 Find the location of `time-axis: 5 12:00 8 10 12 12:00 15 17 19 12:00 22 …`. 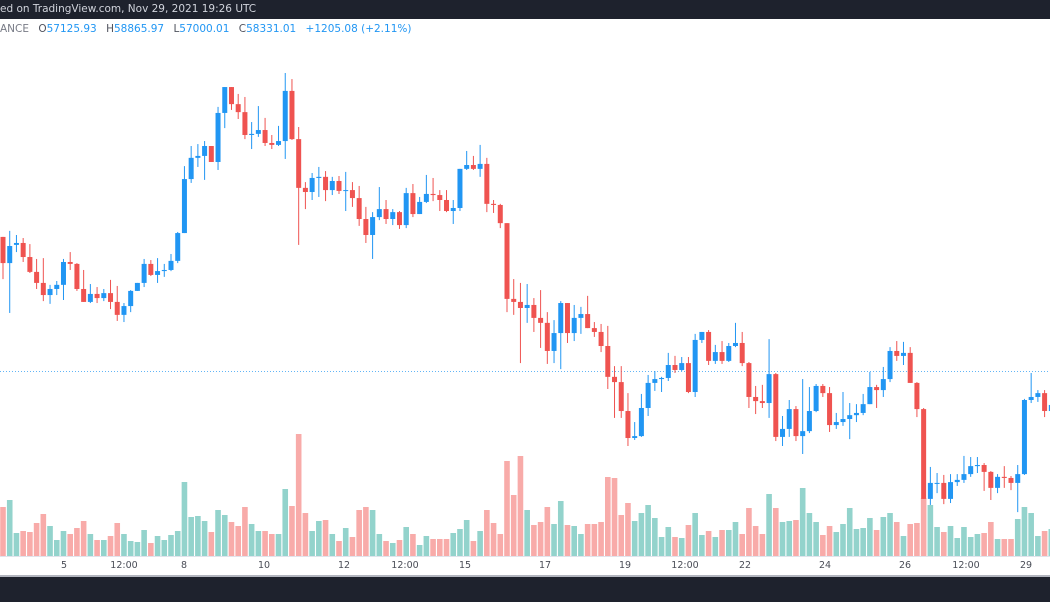

time-axis: 5 12:00 8 10 12 12:00 15 17 19 12:00 22 … is located at coordinates (525, 566).